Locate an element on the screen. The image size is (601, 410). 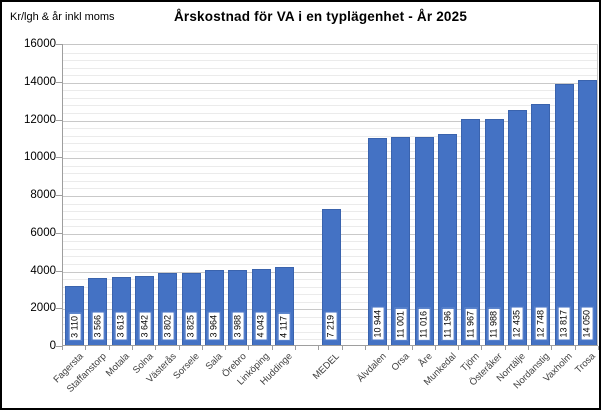
y-axis-tick-label: 4000 is located at coordinates (43, 270).